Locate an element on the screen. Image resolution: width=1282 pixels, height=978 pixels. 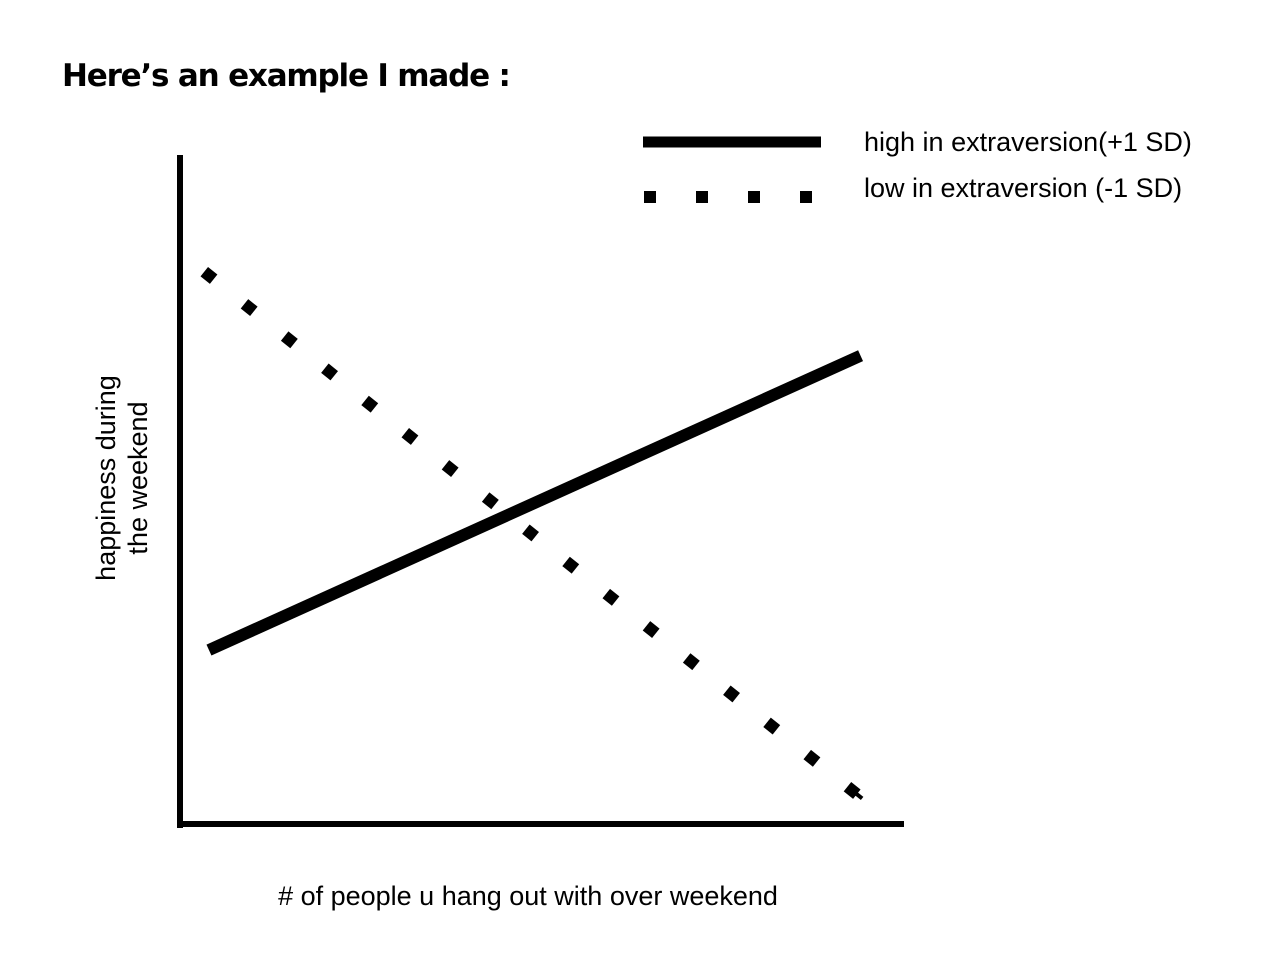
dot-low-extraversion-tail is located at coordinates (859, 796).